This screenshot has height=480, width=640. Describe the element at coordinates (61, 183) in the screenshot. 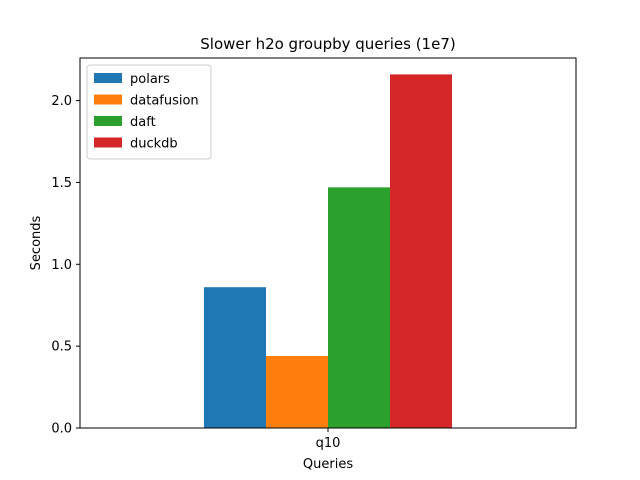

I see `y-tick-label: 1.5` at that location.